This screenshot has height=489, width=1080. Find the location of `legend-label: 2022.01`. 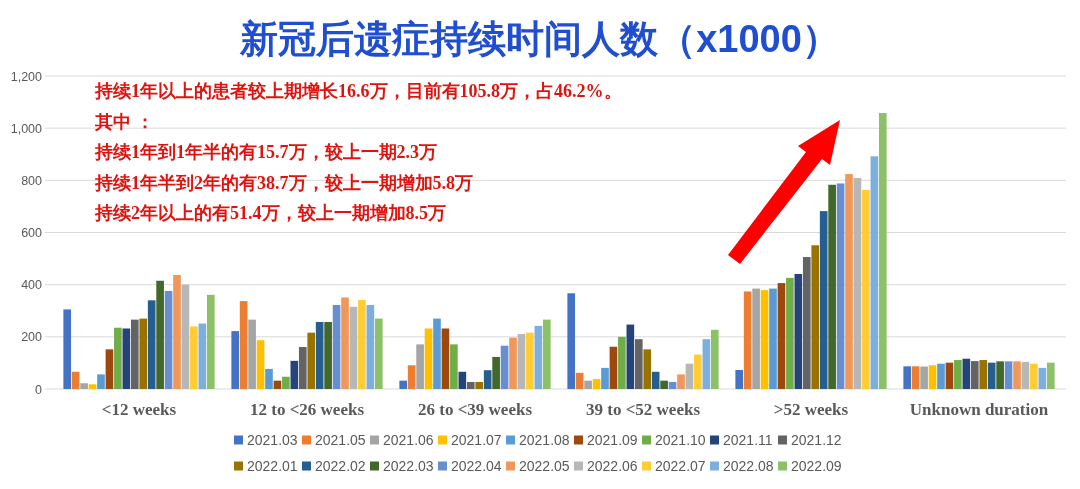

legend-label: 2022.01 is located at coordinates (272, 466).